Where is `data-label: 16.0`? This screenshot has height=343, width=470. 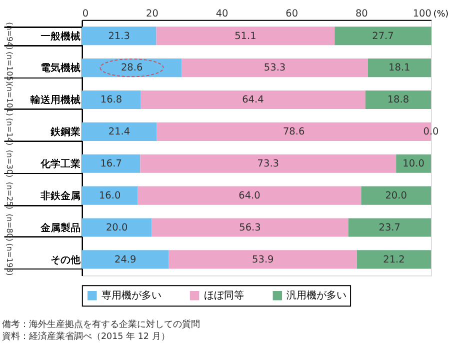 data-label: 16.0 is located at coordinates (109, 196).